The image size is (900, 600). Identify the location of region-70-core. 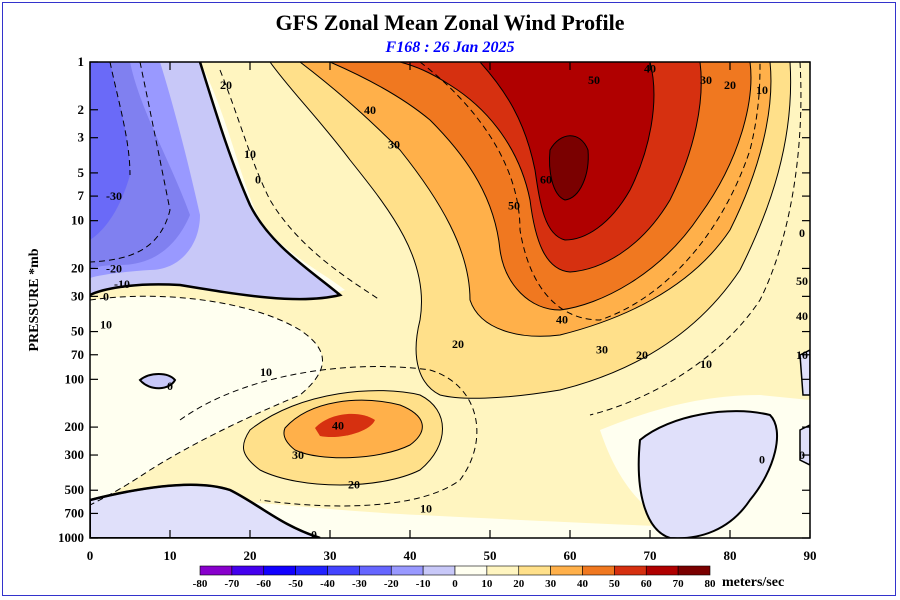
(569, 167).